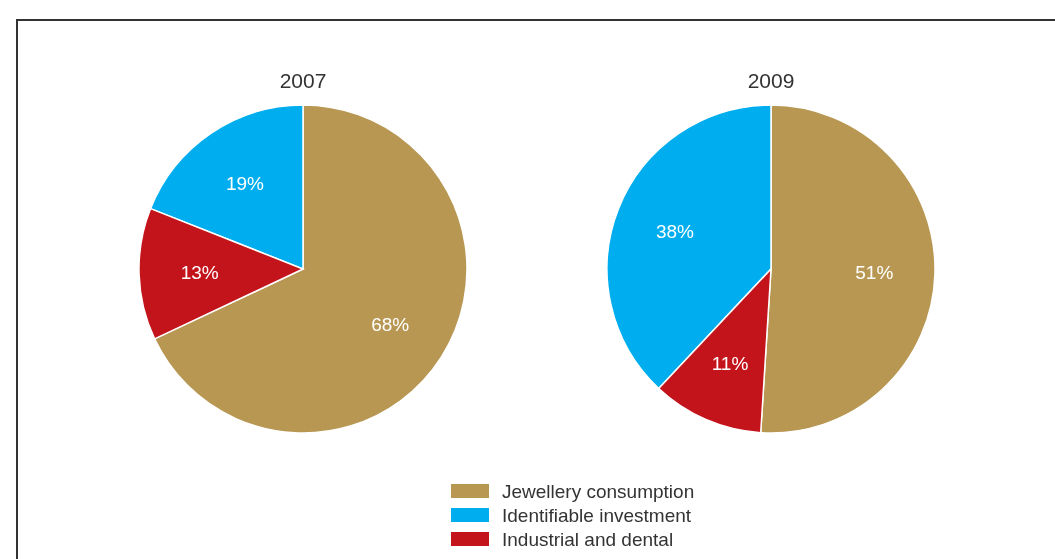 The width and height of the screenshot is (1055, 559). I want to click on data-label: 38%, so click(675, 231).